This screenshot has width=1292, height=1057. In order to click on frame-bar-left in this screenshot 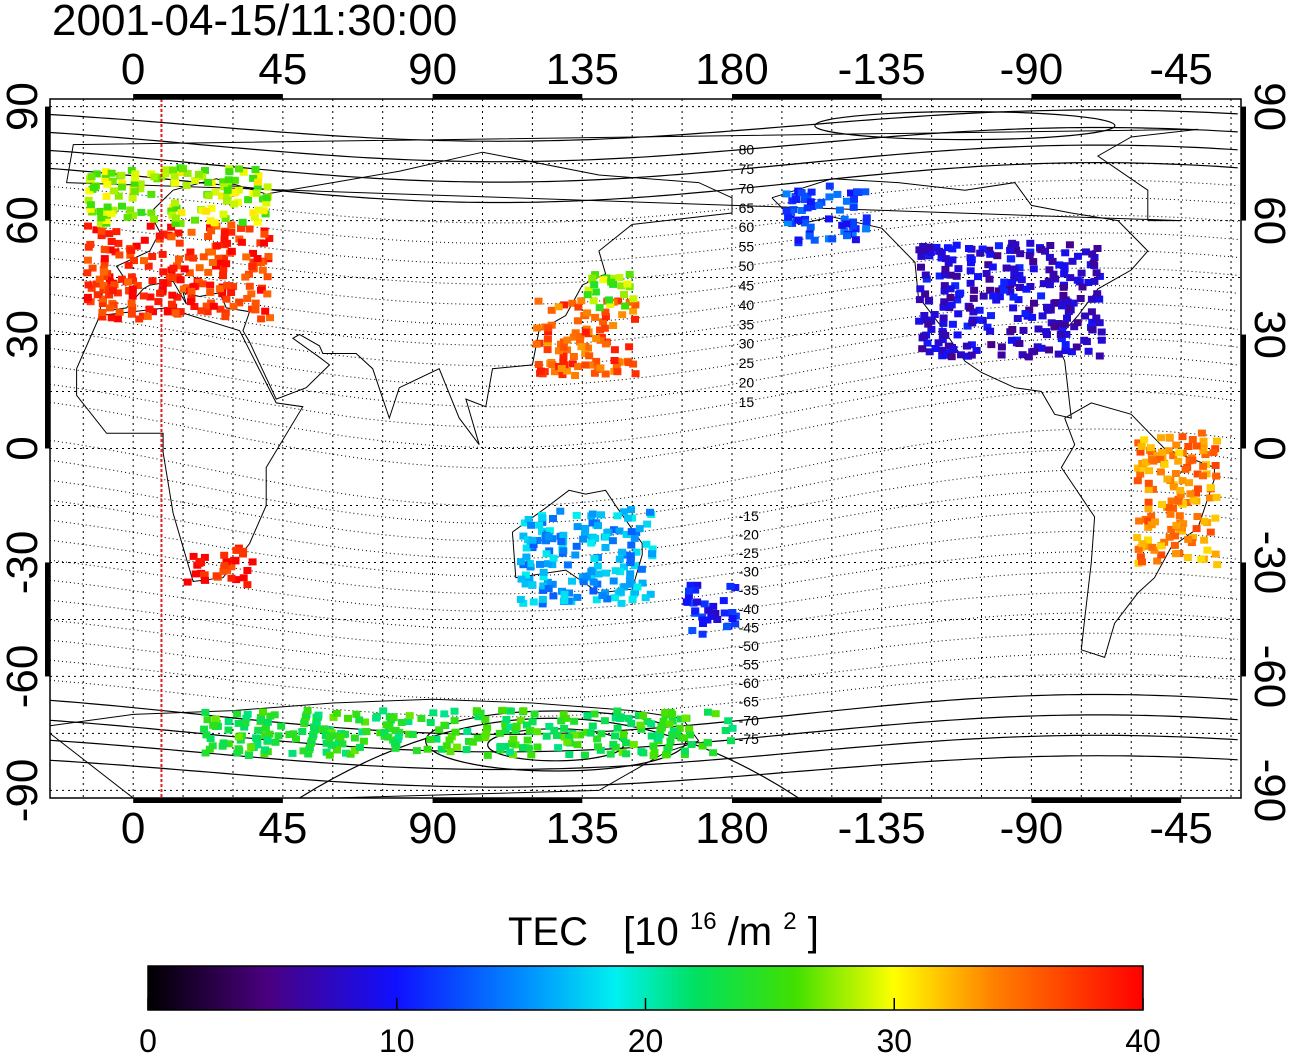, I will do `click(47, 619)`.